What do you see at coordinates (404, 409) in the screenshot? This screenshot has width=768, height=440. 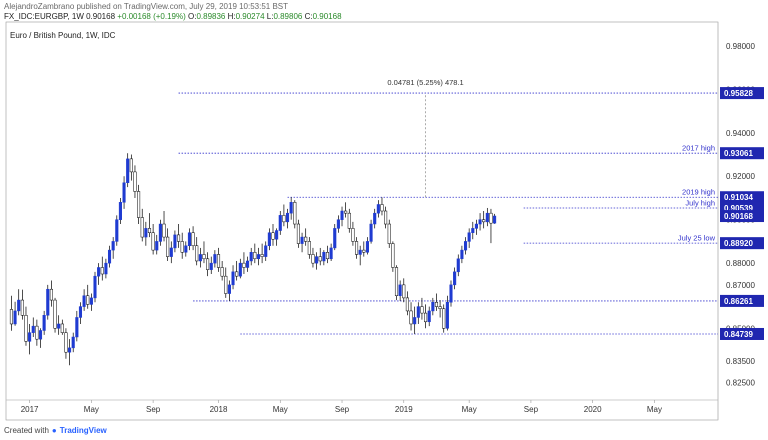 I see `x-tick-label: 2019` at bounding box center [404, 409].